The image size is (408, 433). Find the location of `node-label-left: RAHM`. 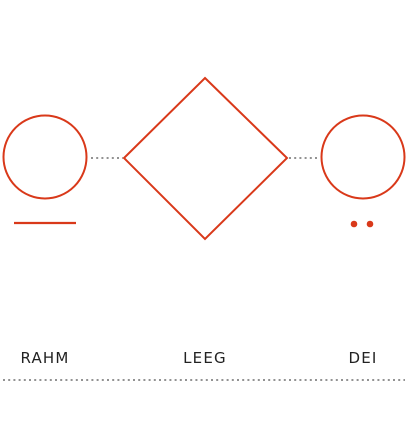

node-label-left: RAHM is located at coordinates (45, 358).